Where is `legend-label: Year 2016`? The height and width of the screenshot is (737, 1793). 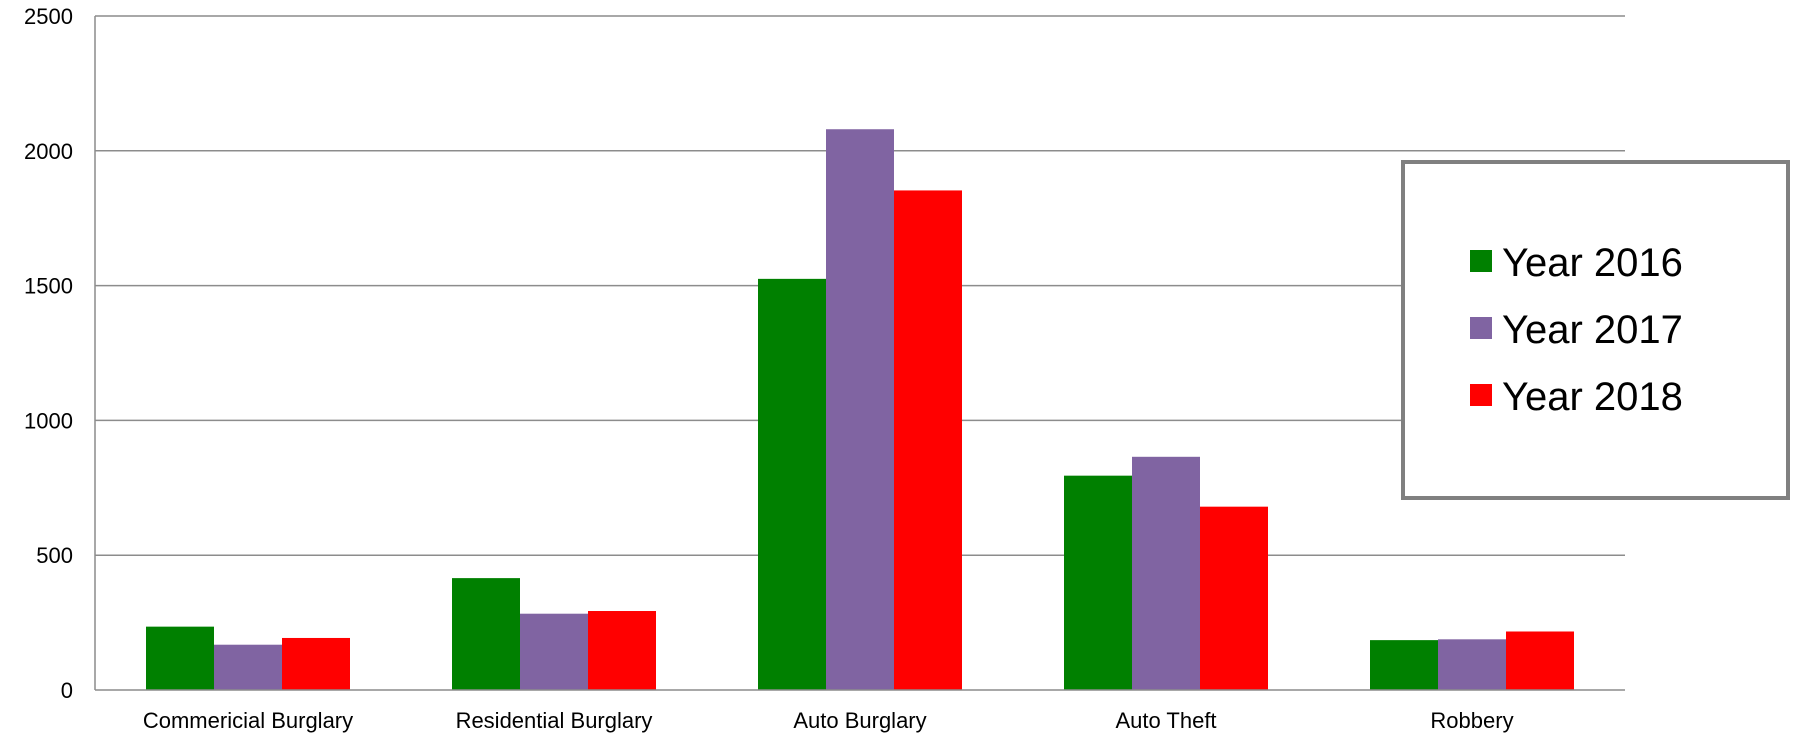
legend-label: Year 2016 is located at coordinates (1592, 263).